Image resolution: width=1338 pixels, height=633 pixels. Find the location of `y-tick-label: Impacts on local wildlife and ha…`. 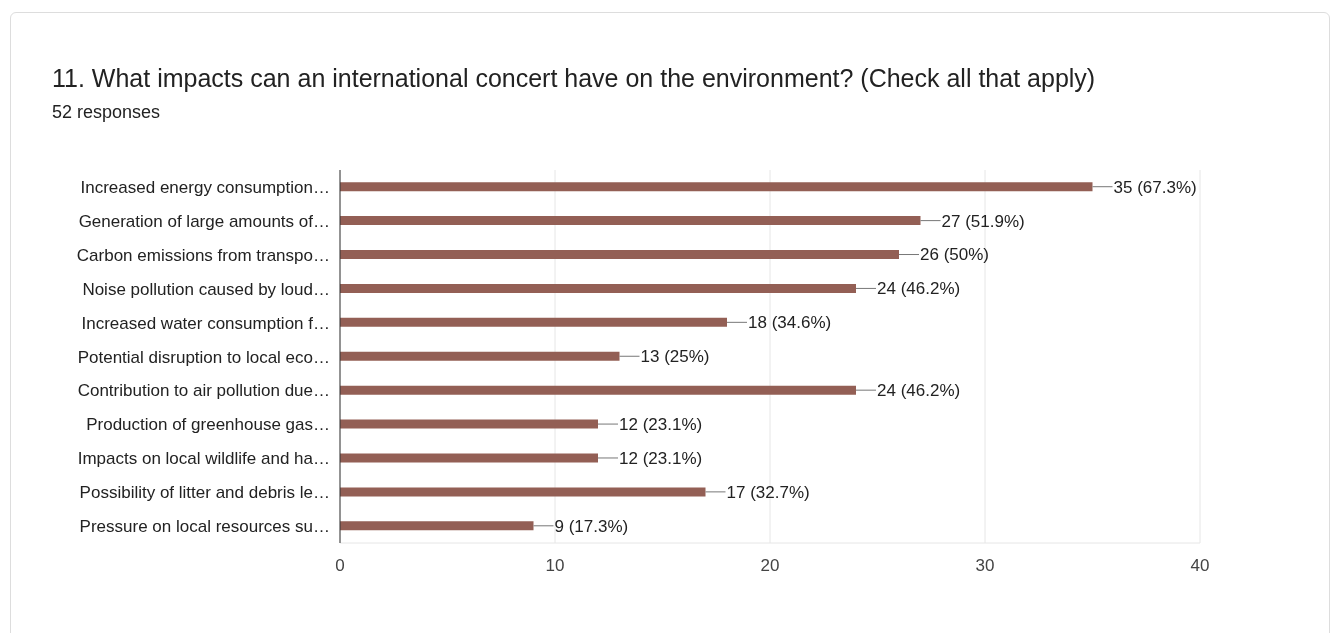

y-tick-label: Impacts on local wildlife and ha… is located at coordinates (203, 459).